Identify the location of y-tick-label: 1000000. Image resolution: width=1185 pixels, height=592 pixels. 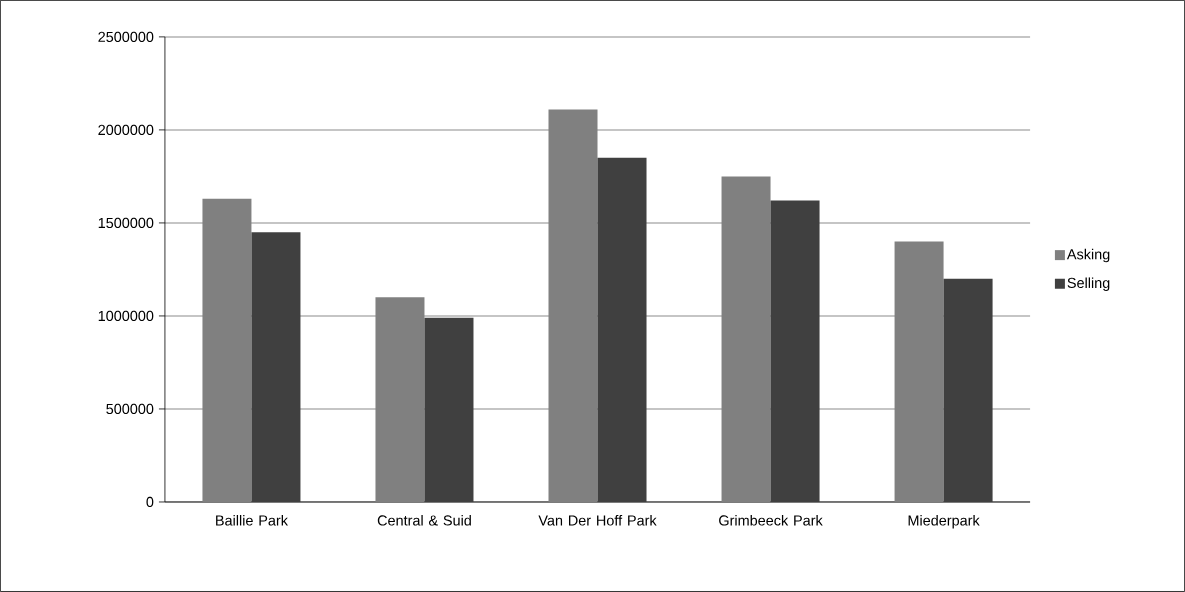
(126, 316).